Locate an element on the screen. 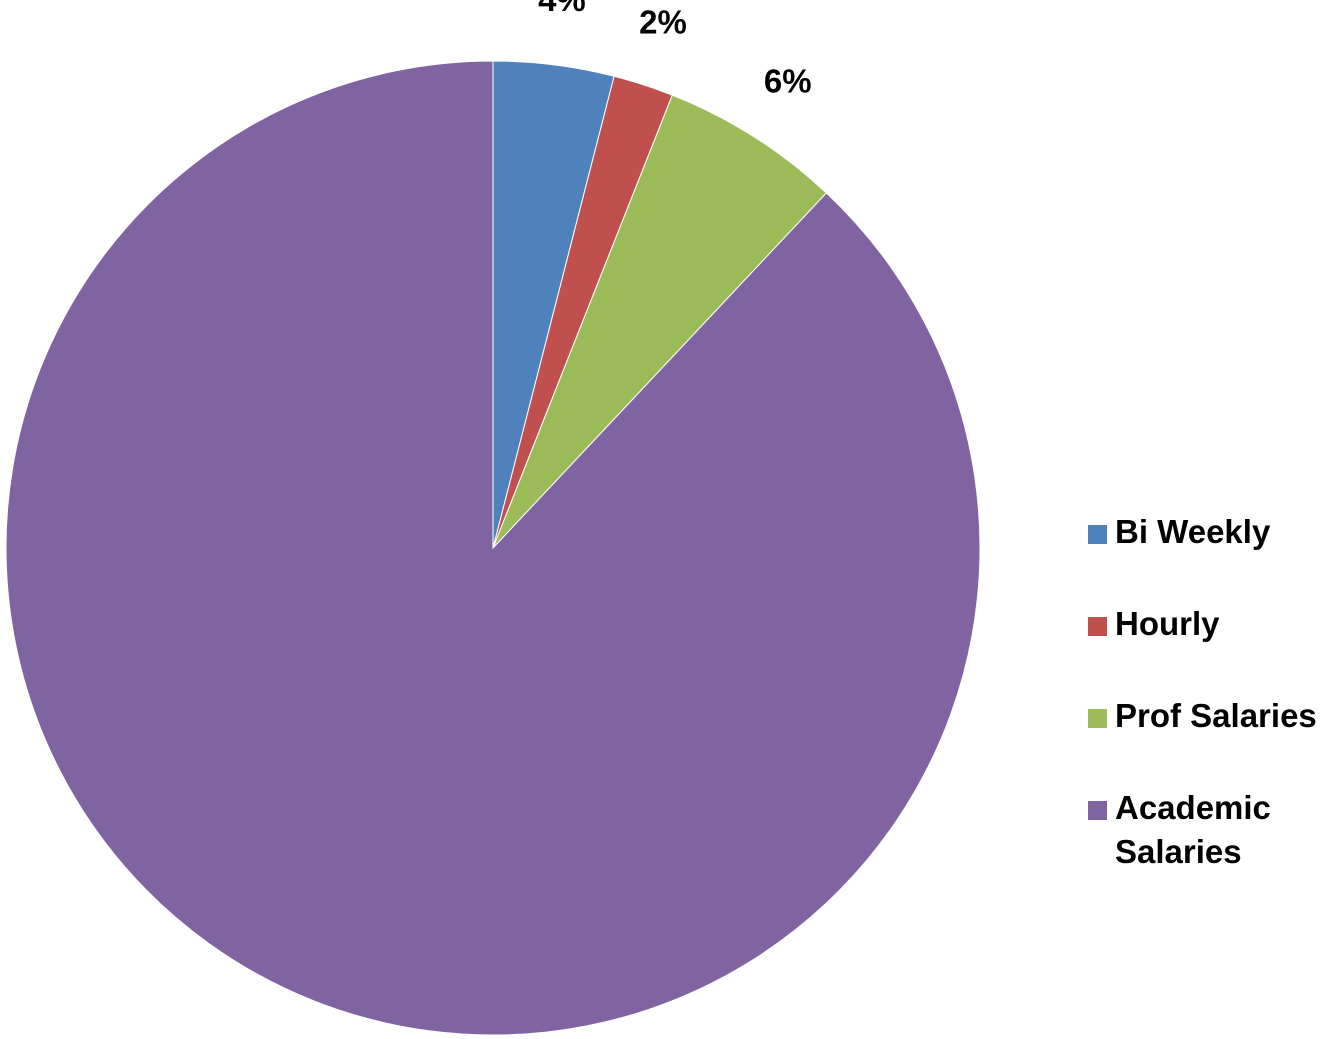  legend-label: Academic Salaries is located at coordinates (1193, 829).